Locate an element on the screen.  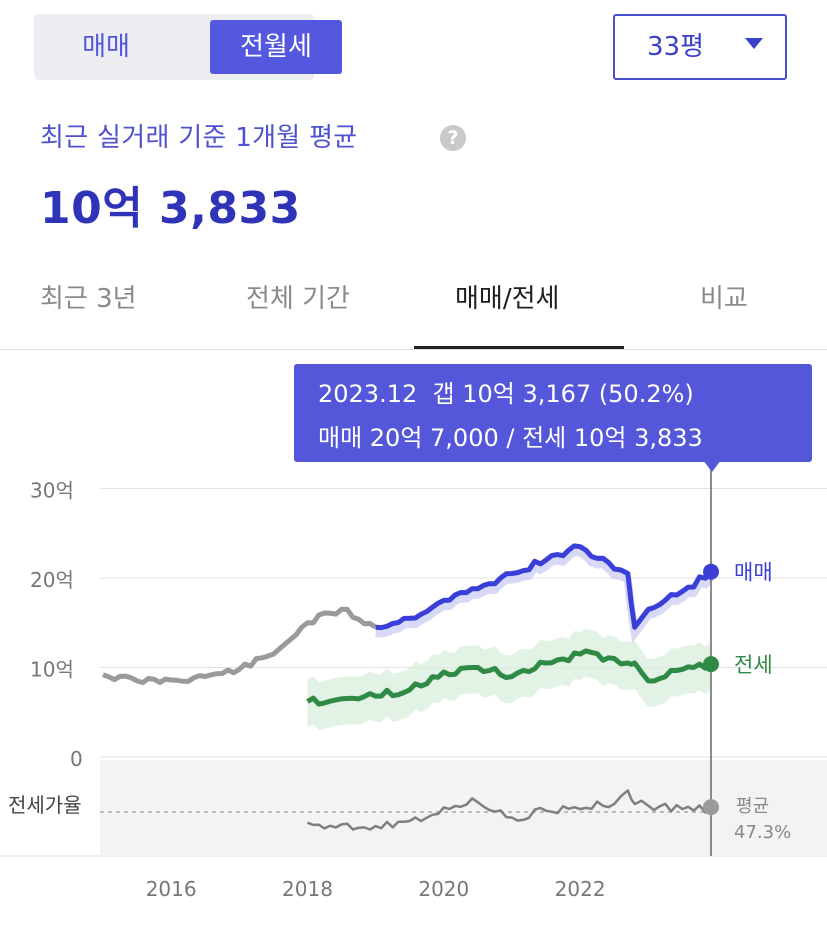
sale-history-line is located at coordinates (240, 646).